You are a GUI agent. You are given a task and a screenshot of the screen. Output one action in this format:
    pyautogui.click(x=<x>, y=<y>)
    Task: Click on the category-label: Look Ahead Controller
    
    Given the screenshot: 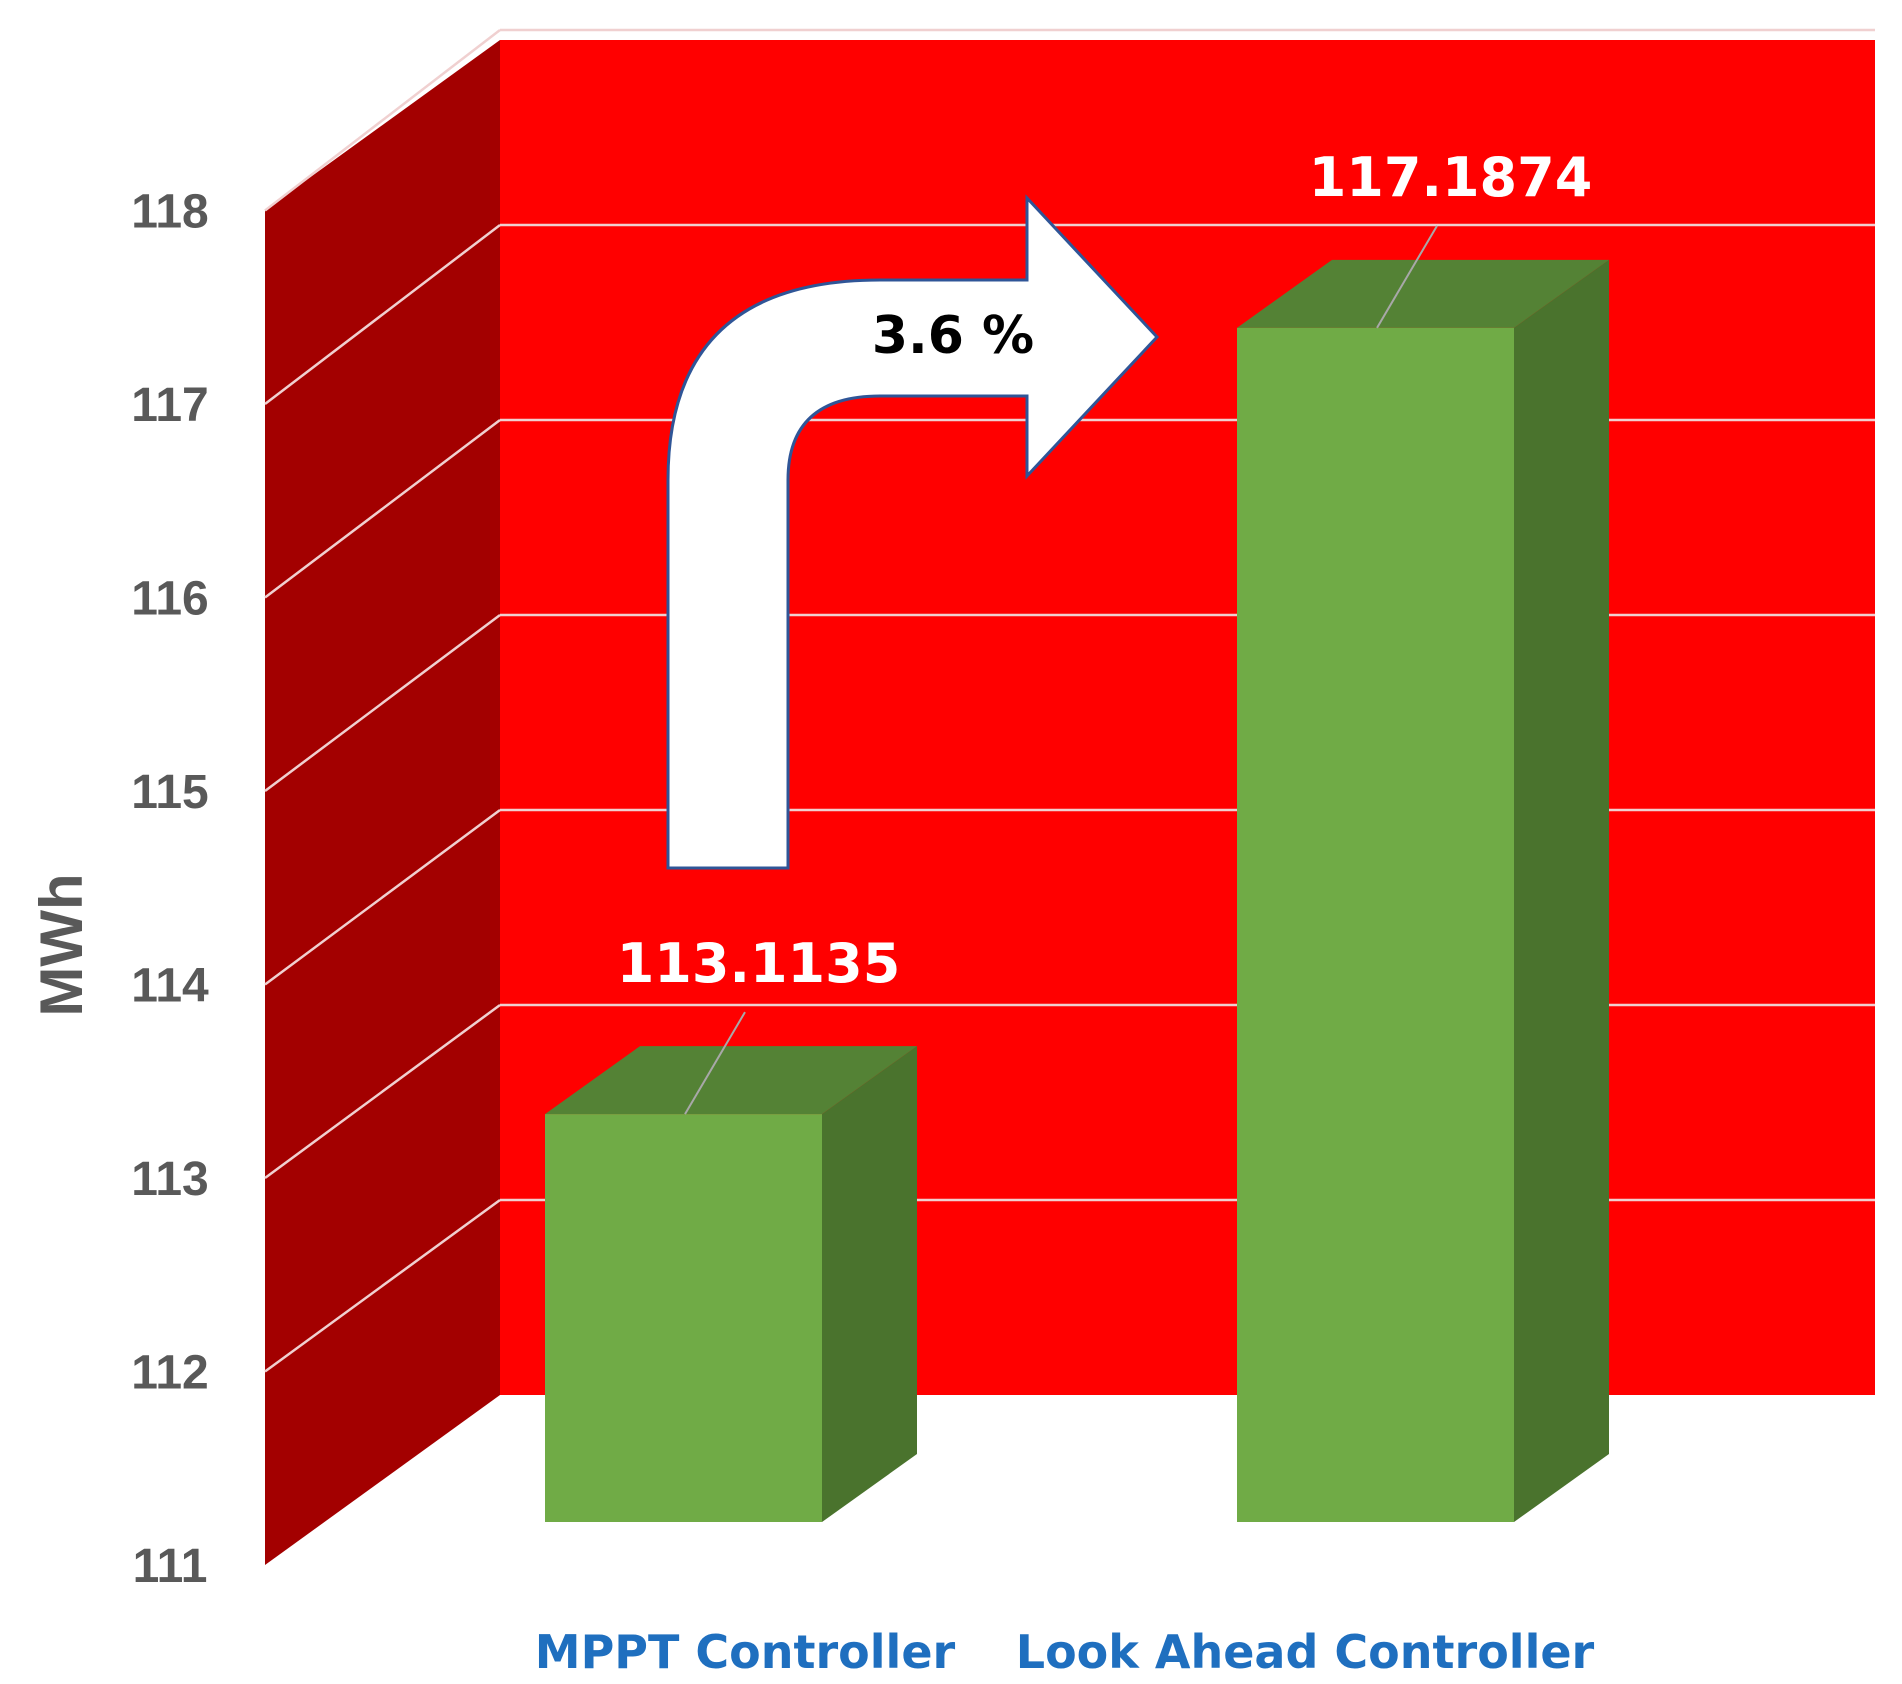 What is the action you would take?
    pyautogui.click(x=1305, y=1652)
    